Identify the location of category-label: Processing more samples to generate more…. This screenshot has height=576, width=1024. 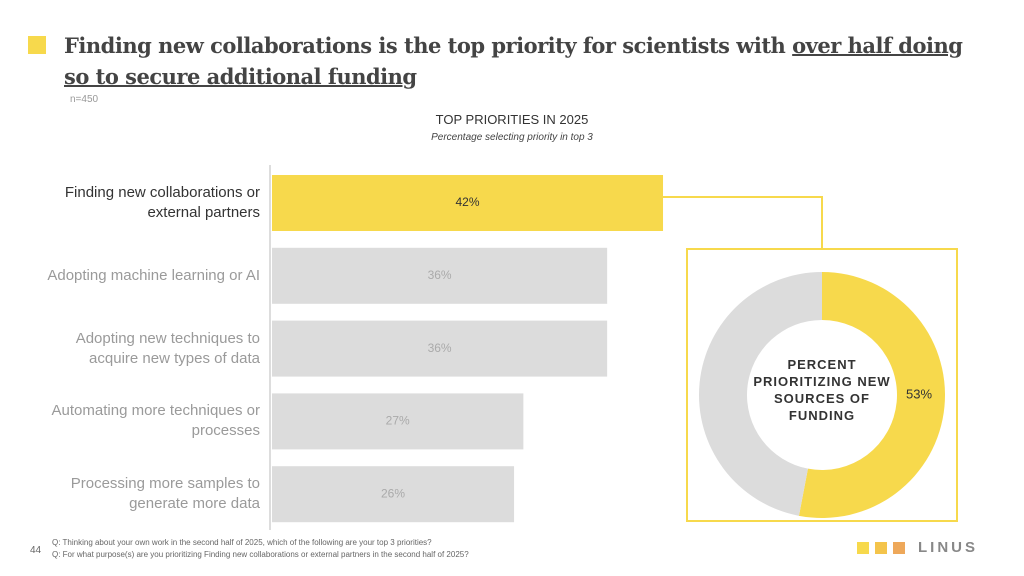
(165, 494).